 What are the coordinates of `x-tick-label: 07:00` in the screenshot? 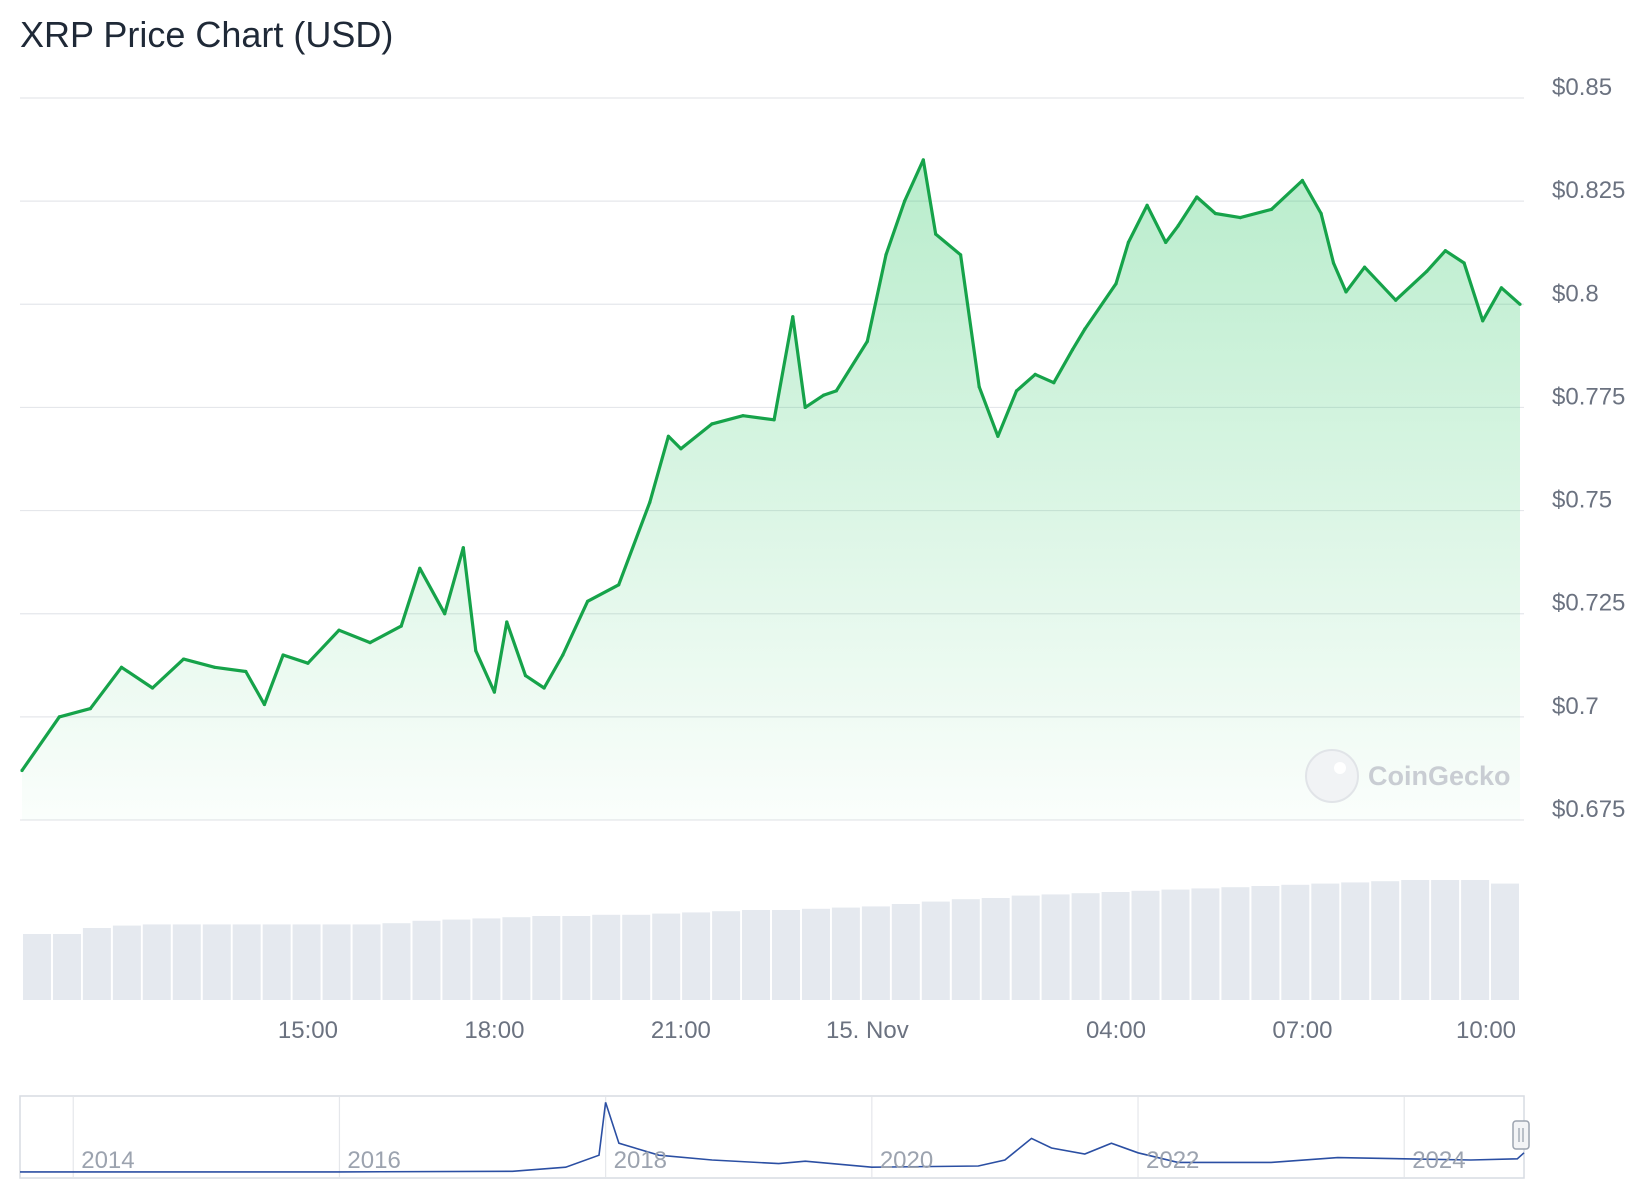 It's located at (1302, 1030).